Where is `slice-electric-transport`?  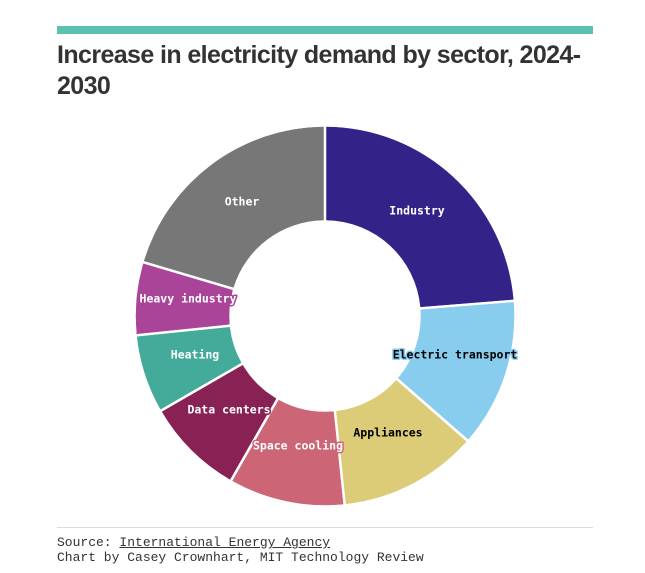
slice-electric-transport is located at coordinates (456, 371).